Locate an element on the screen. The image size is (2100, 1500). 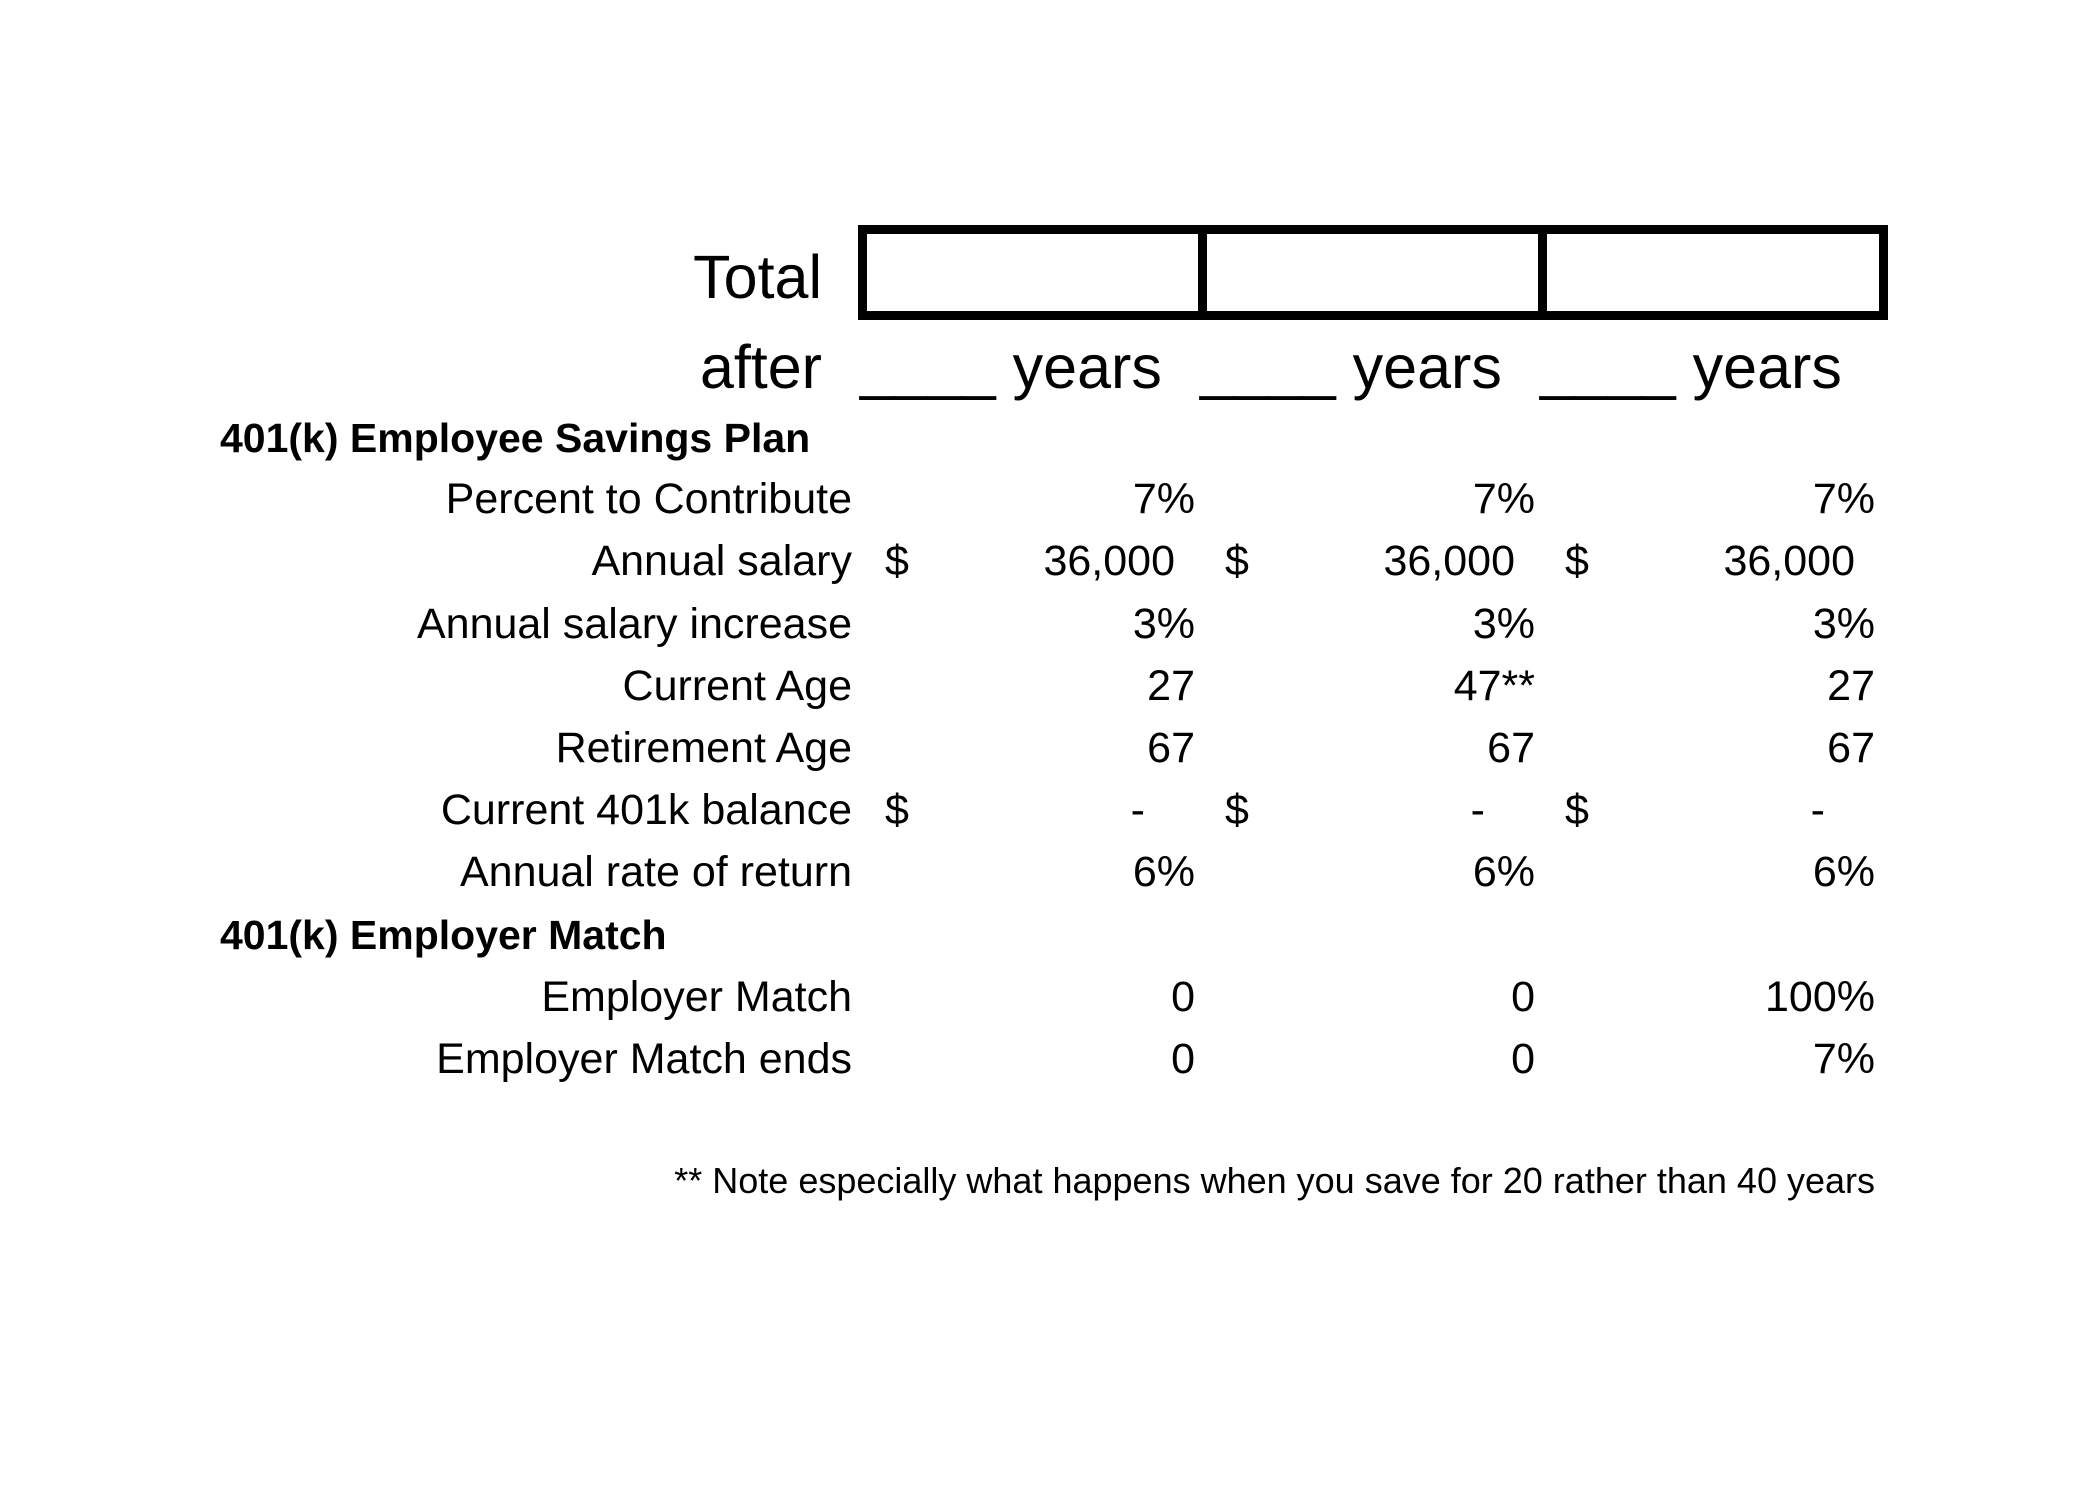
row-label-annual-salary-increase: Annual salary increase is located at coordinates (634, 624).